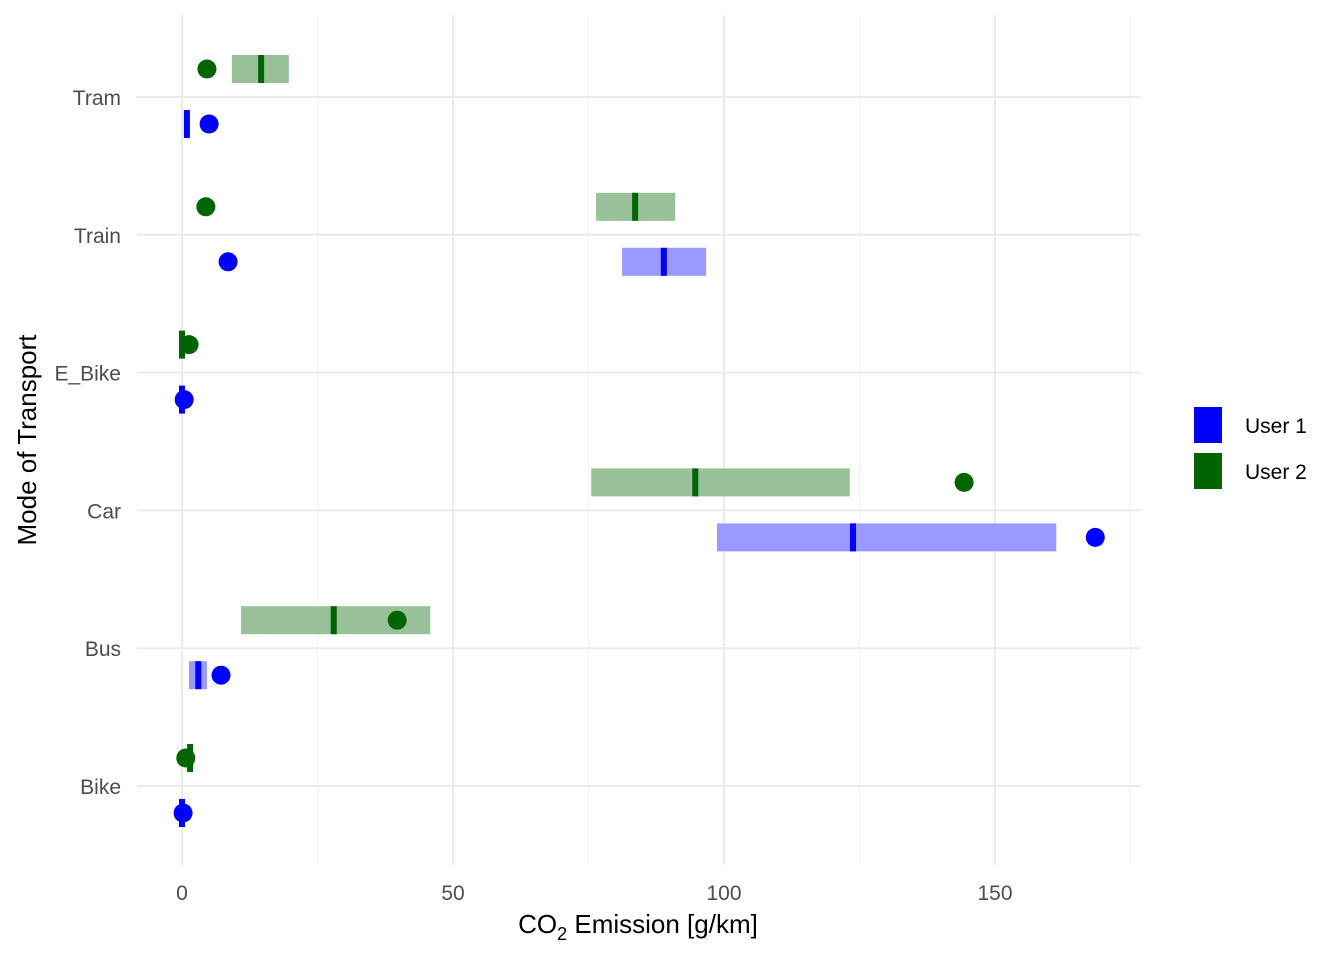  What do you see at coordinates (100, 787) in the screenshot?
I see `y-tick-label: Bike` at bounding box center [100, 787].